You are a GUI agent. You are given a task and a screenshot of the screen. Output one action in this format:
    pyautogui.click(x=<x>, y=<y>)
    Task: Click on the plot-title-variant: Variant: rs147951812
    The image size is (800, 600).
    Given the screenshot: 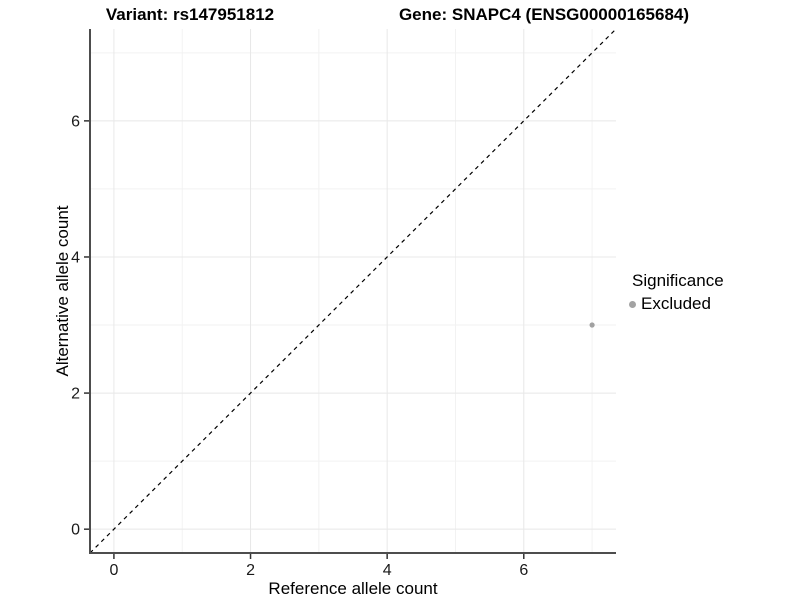 What is the action you would take?
    pyautogui.click(x=190, y=14)
    